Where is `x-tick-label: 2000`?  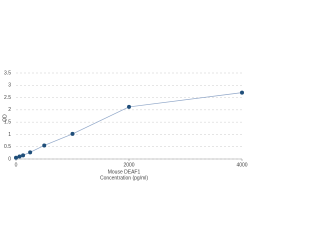
x-tick-label: 2000 is located at coordinates (128, 165).